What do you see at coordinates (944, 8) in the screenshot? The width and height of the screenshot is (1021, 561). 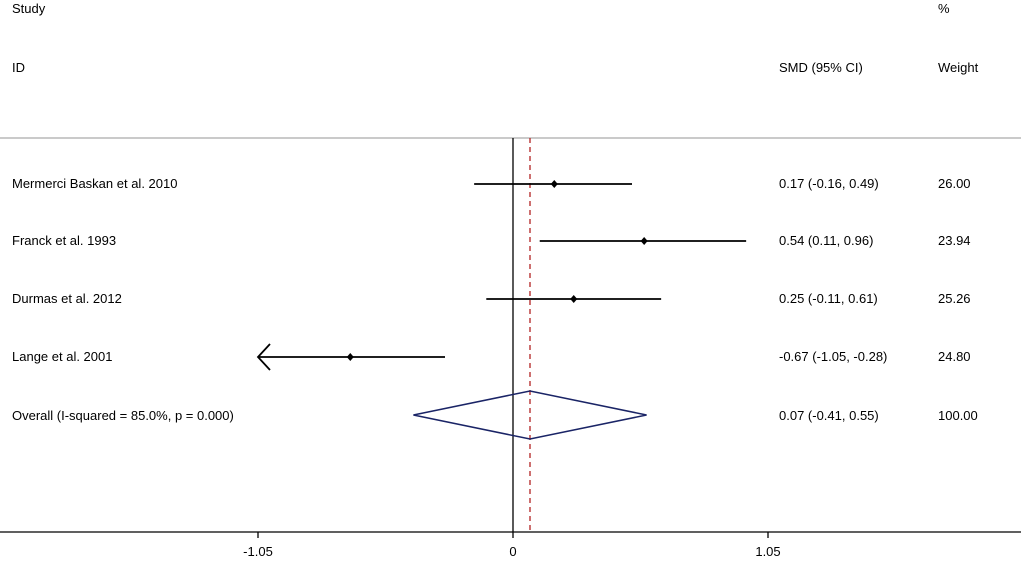 I see `header-weight-percent: %` at bounding box center [944, 8].